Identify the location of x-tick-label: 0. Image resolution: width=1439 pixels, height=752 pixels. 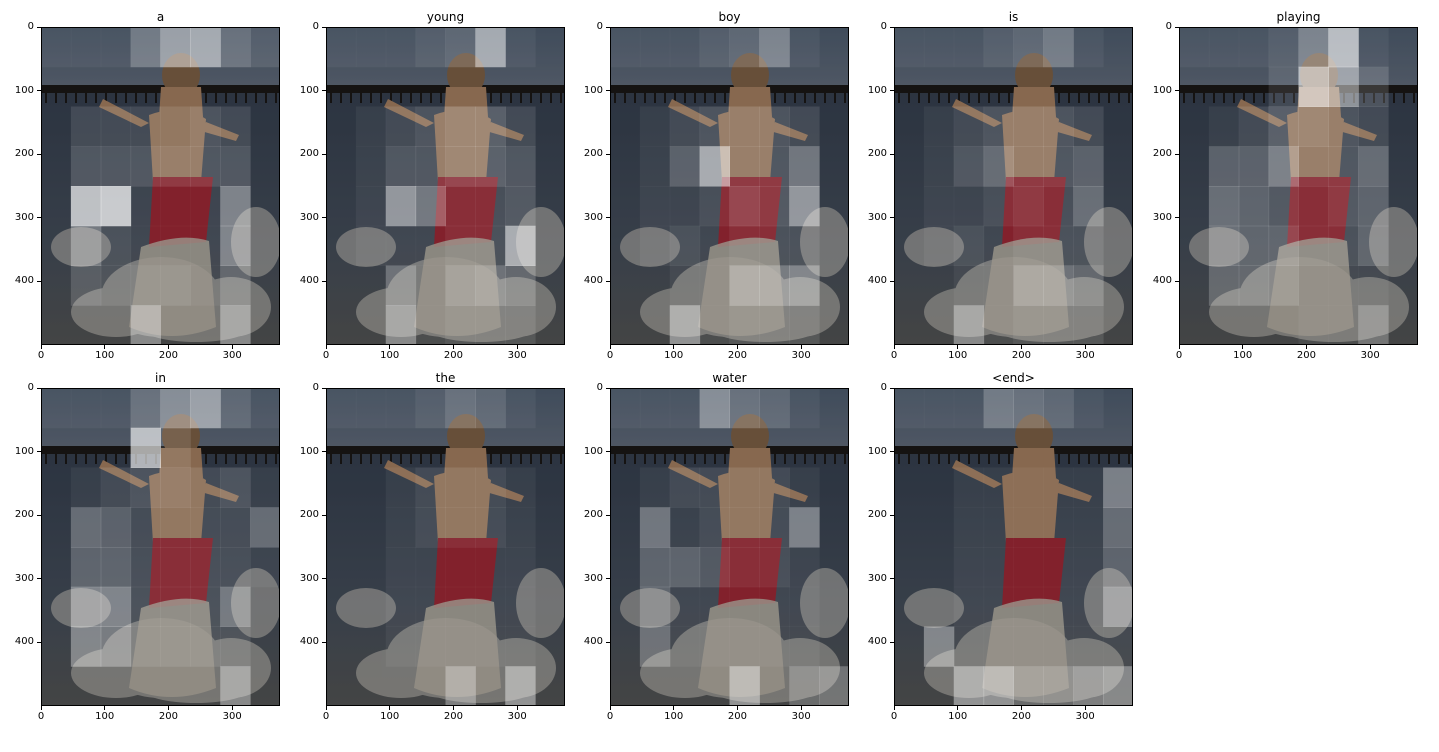
(326, 355).